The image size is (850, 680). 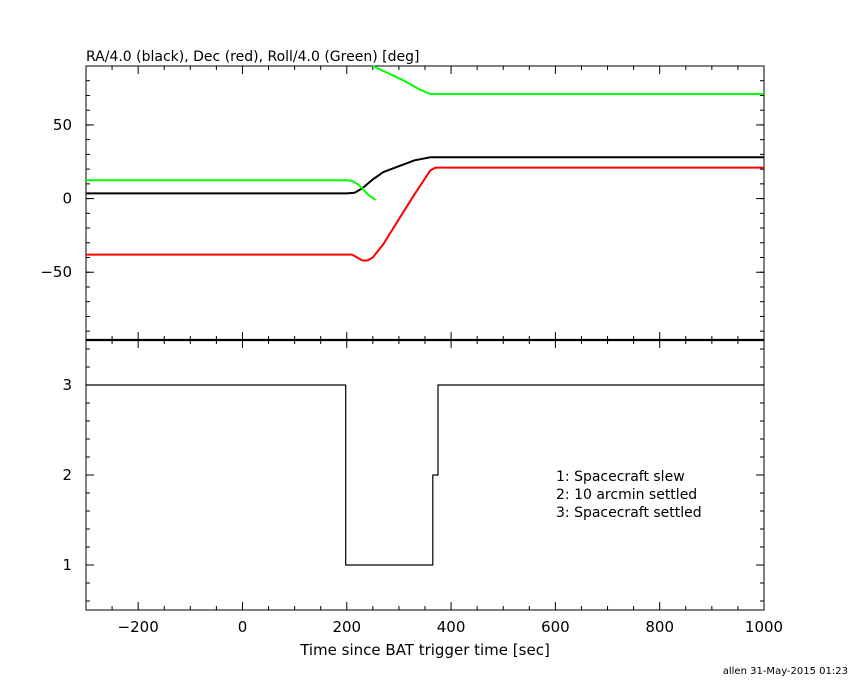 I want to click on footer-stamp: allen 31-May-2015 01:23, so click(x=785, y=671).